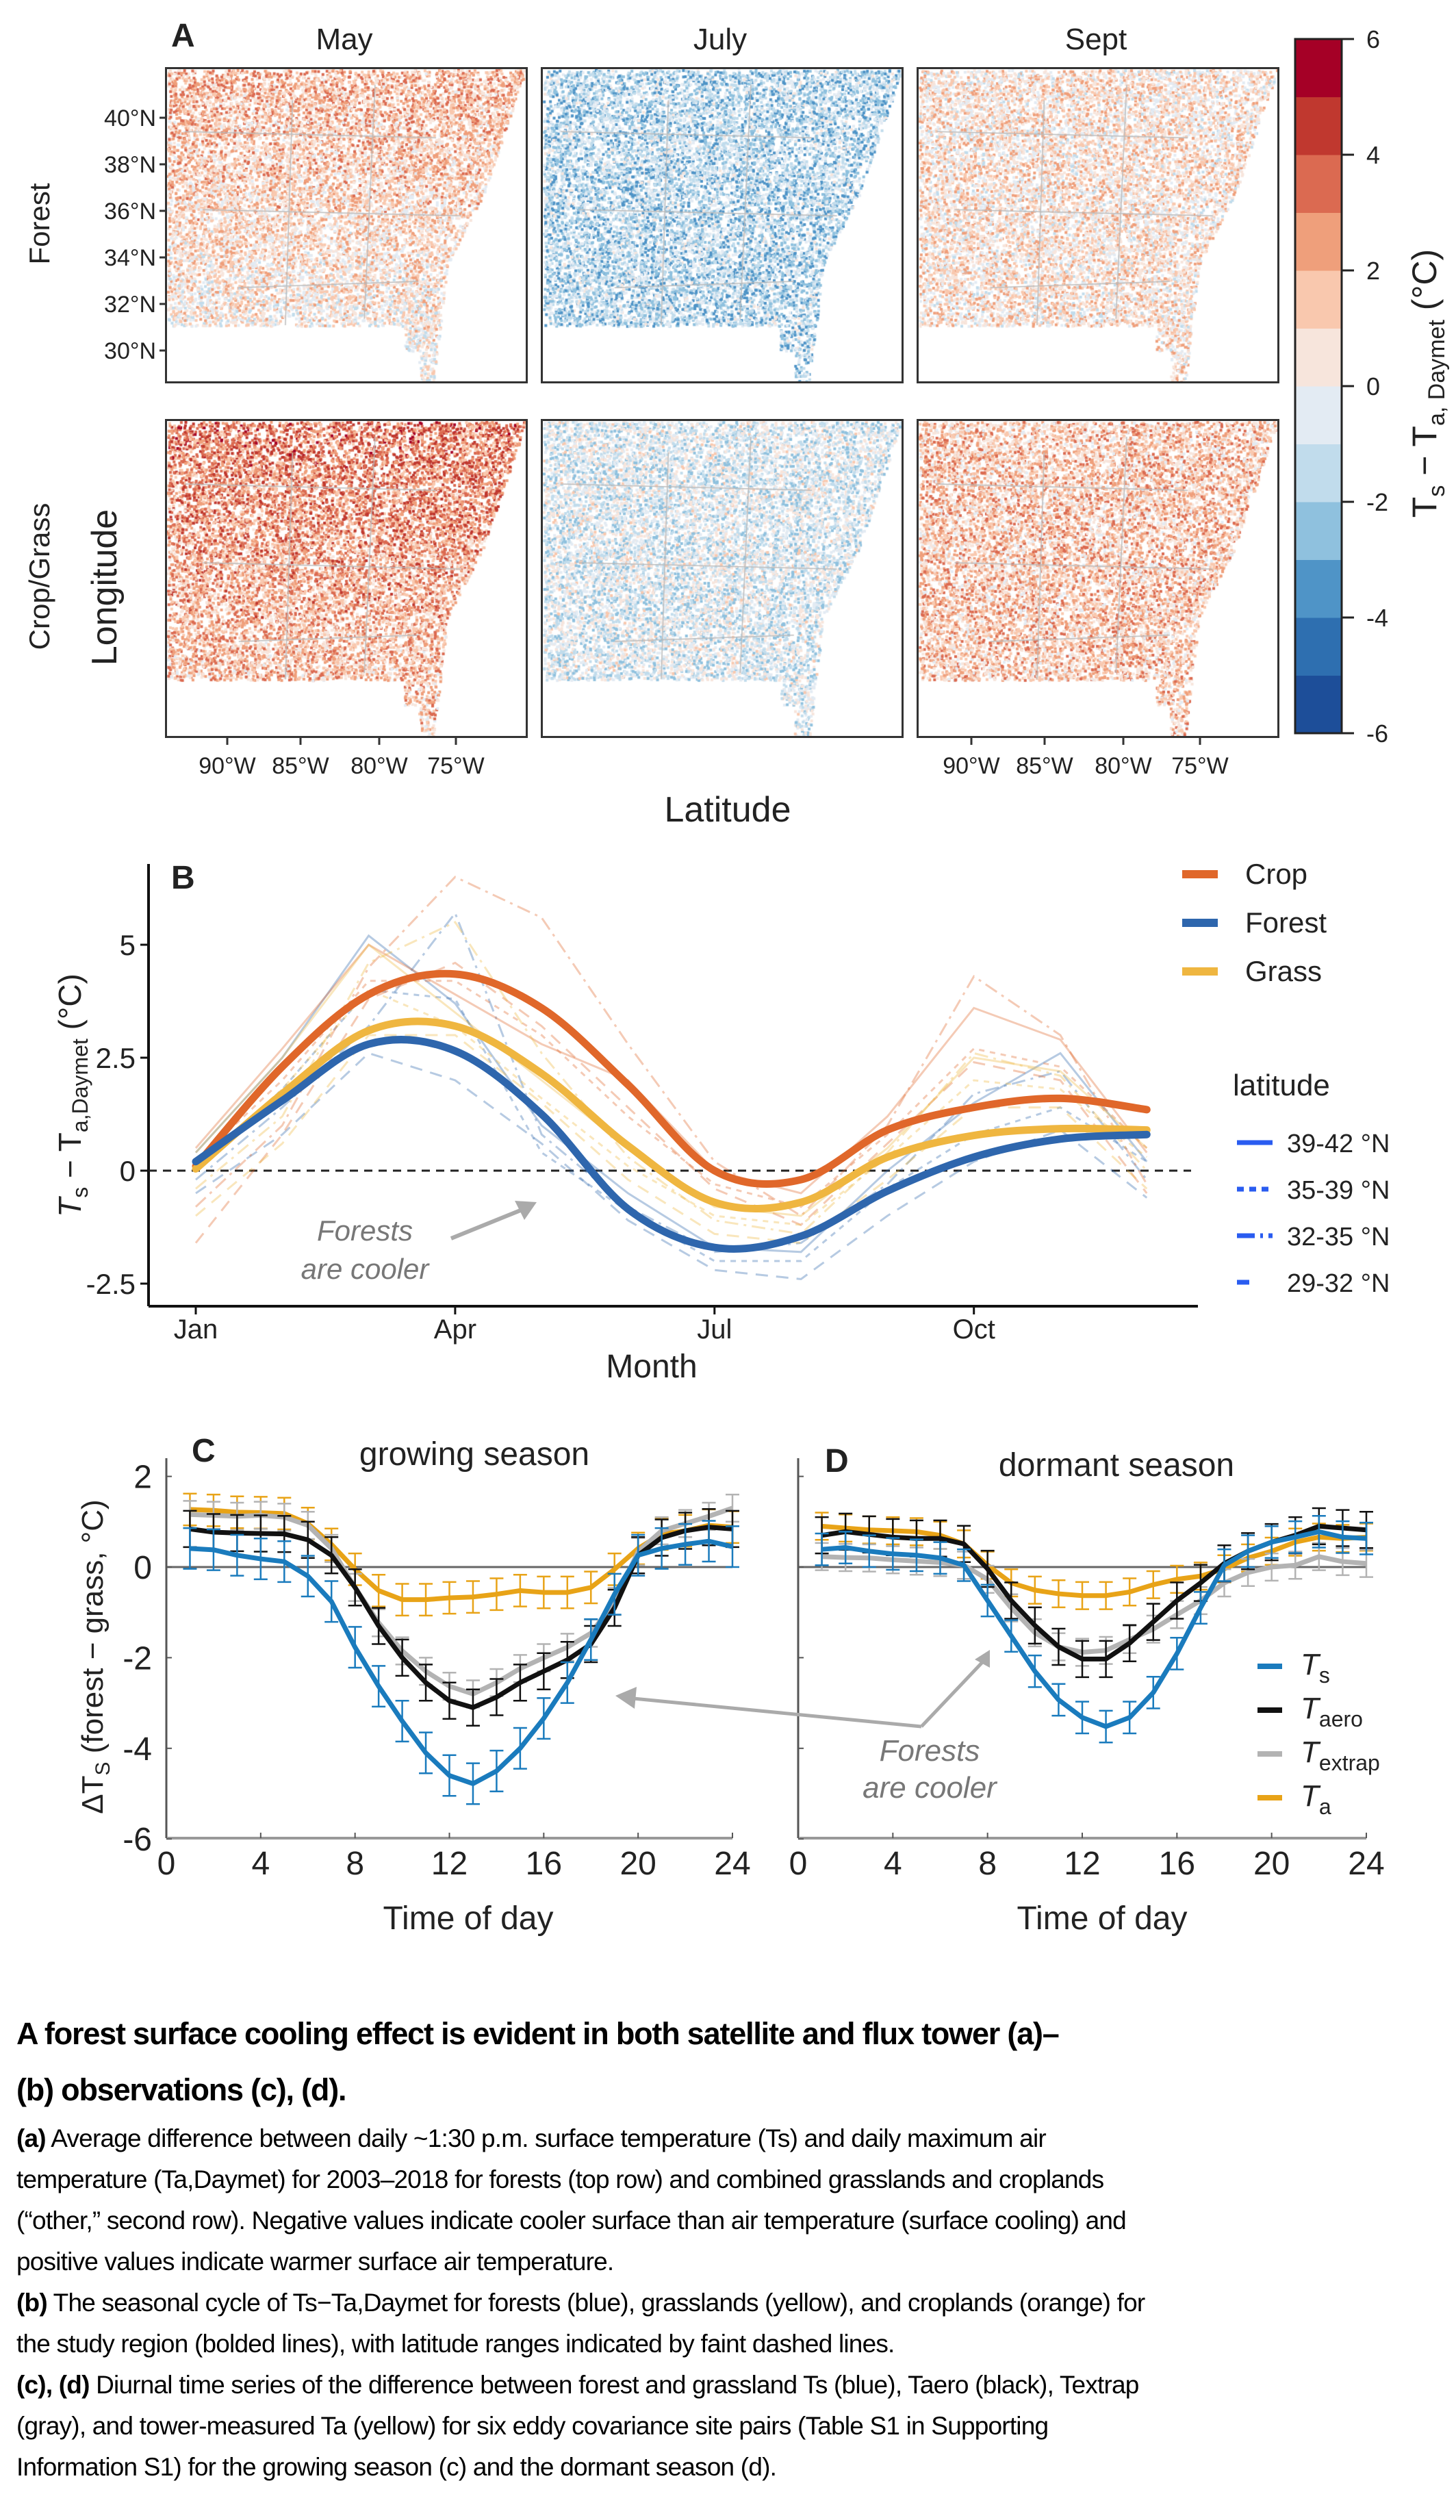  What do you see at coordinates (1338, 1283) in the screenshot?
I see `legend-latitude-label: 29-32 °N` at bounding box center [1338, 1283].